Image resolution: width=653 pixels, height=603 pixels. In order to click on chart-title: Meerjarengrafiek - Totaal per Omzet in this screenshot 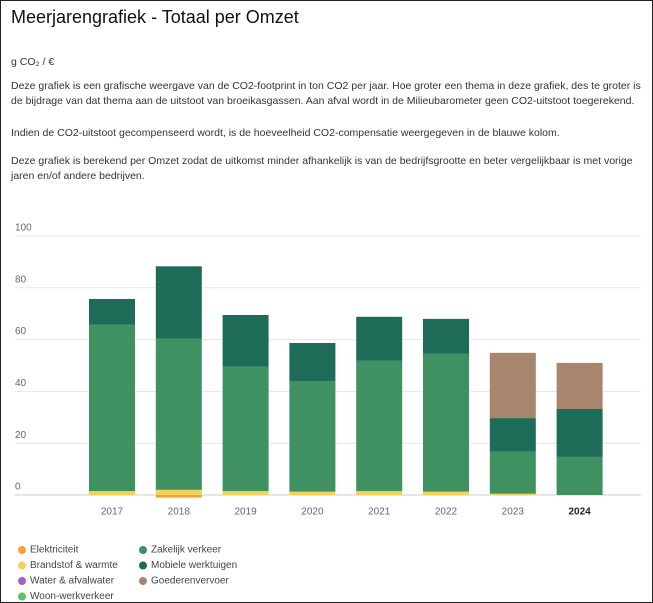, I will do `click(155, 17)`.